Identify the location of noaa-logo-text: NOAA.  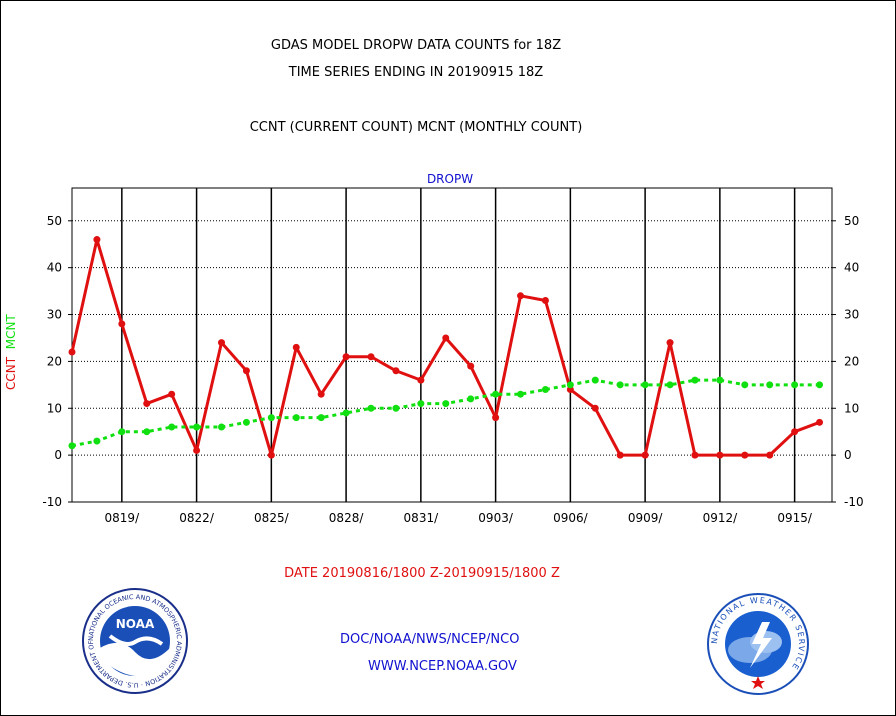
(135, 624).